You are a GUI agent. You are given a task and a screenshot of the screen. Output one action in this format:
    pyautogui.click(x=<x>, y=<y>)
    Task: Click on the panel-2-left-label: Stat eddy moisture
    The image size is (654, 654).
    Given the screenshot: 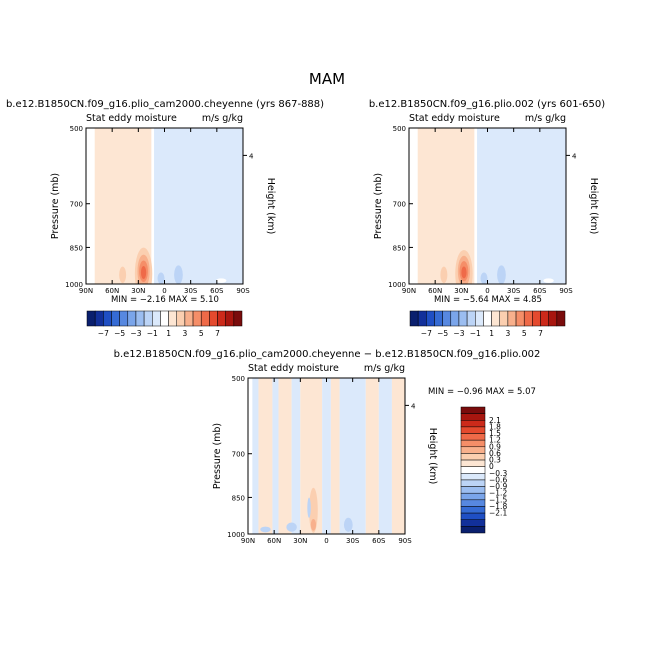 What is the action you would take?
    pyautogui.click(x=454, y=118)
    